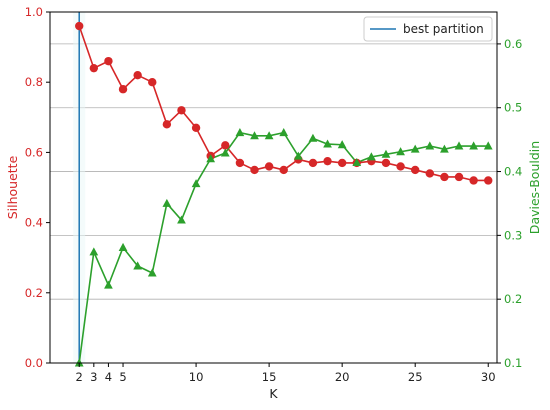 The image size is (550, 410). Describe the element at coordinates (513, 172) in the screenshot. I see `y-right-tick-label-0.4: 0.4` at that location.